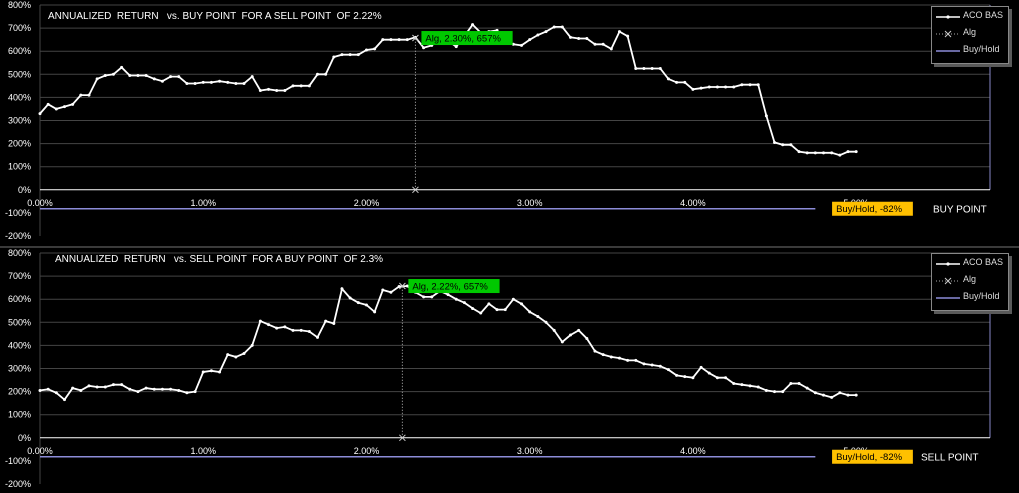  Describe the element at coordinates (693, 451) in the screenshot. I see `x-tick-label: 4.00%` at that location.